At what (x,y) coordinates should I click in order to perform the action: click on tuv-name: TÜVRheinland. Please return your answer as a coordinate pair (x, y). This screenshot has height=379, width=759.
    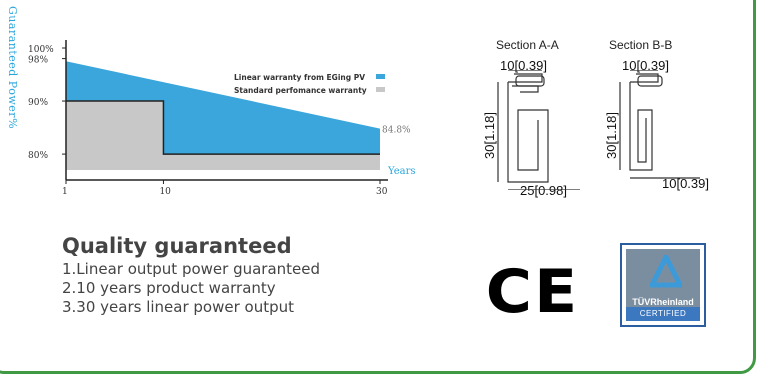
    Looking at the image, I should click on (663, 302).